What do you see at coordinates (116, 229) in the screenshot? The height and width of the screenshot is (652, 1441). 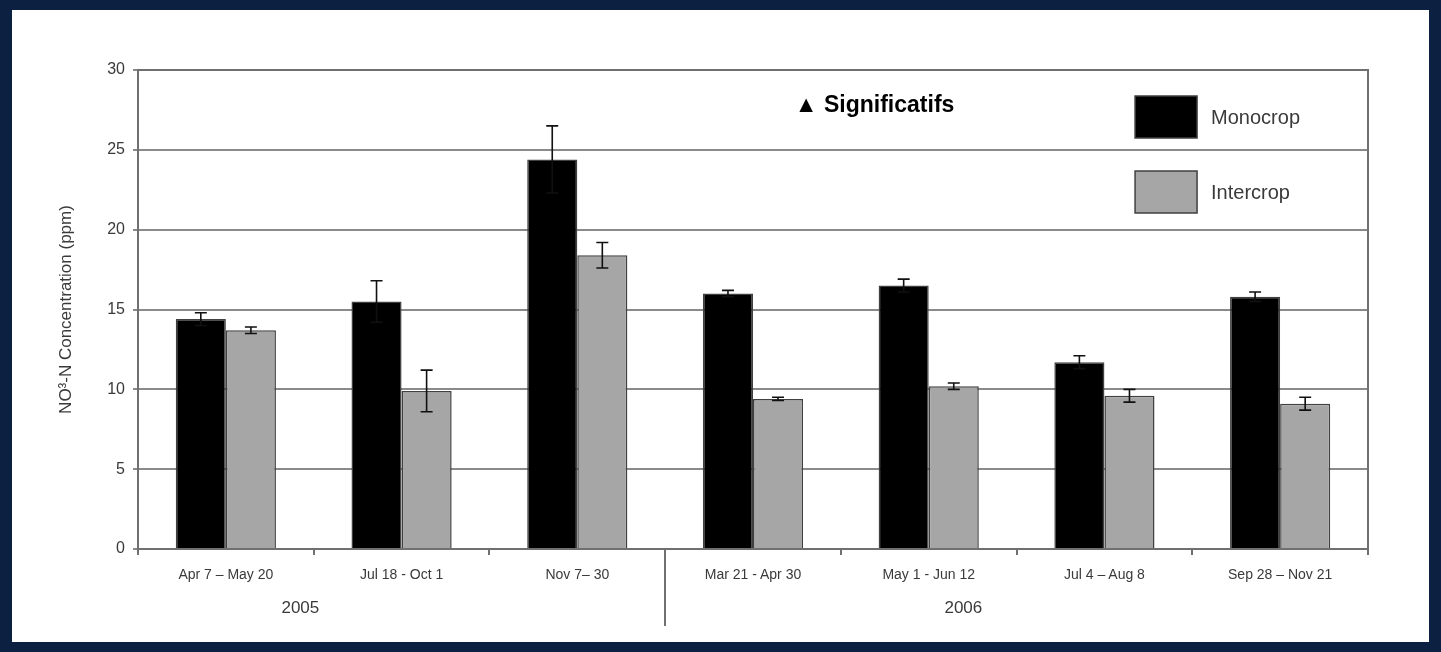 I see `y-tick-label: 20` at bounding box center [116, 229].